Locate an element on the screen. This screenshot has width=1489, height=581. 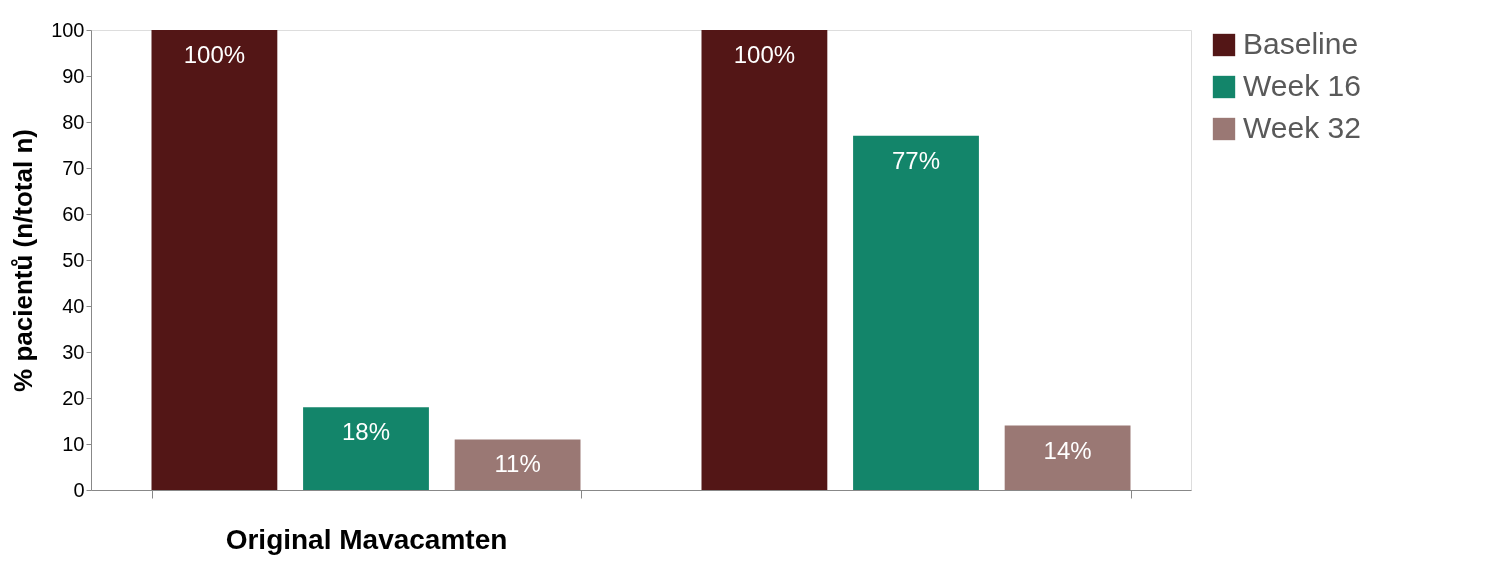
legend-label: Baseline is located at coordinates (1301, 43).